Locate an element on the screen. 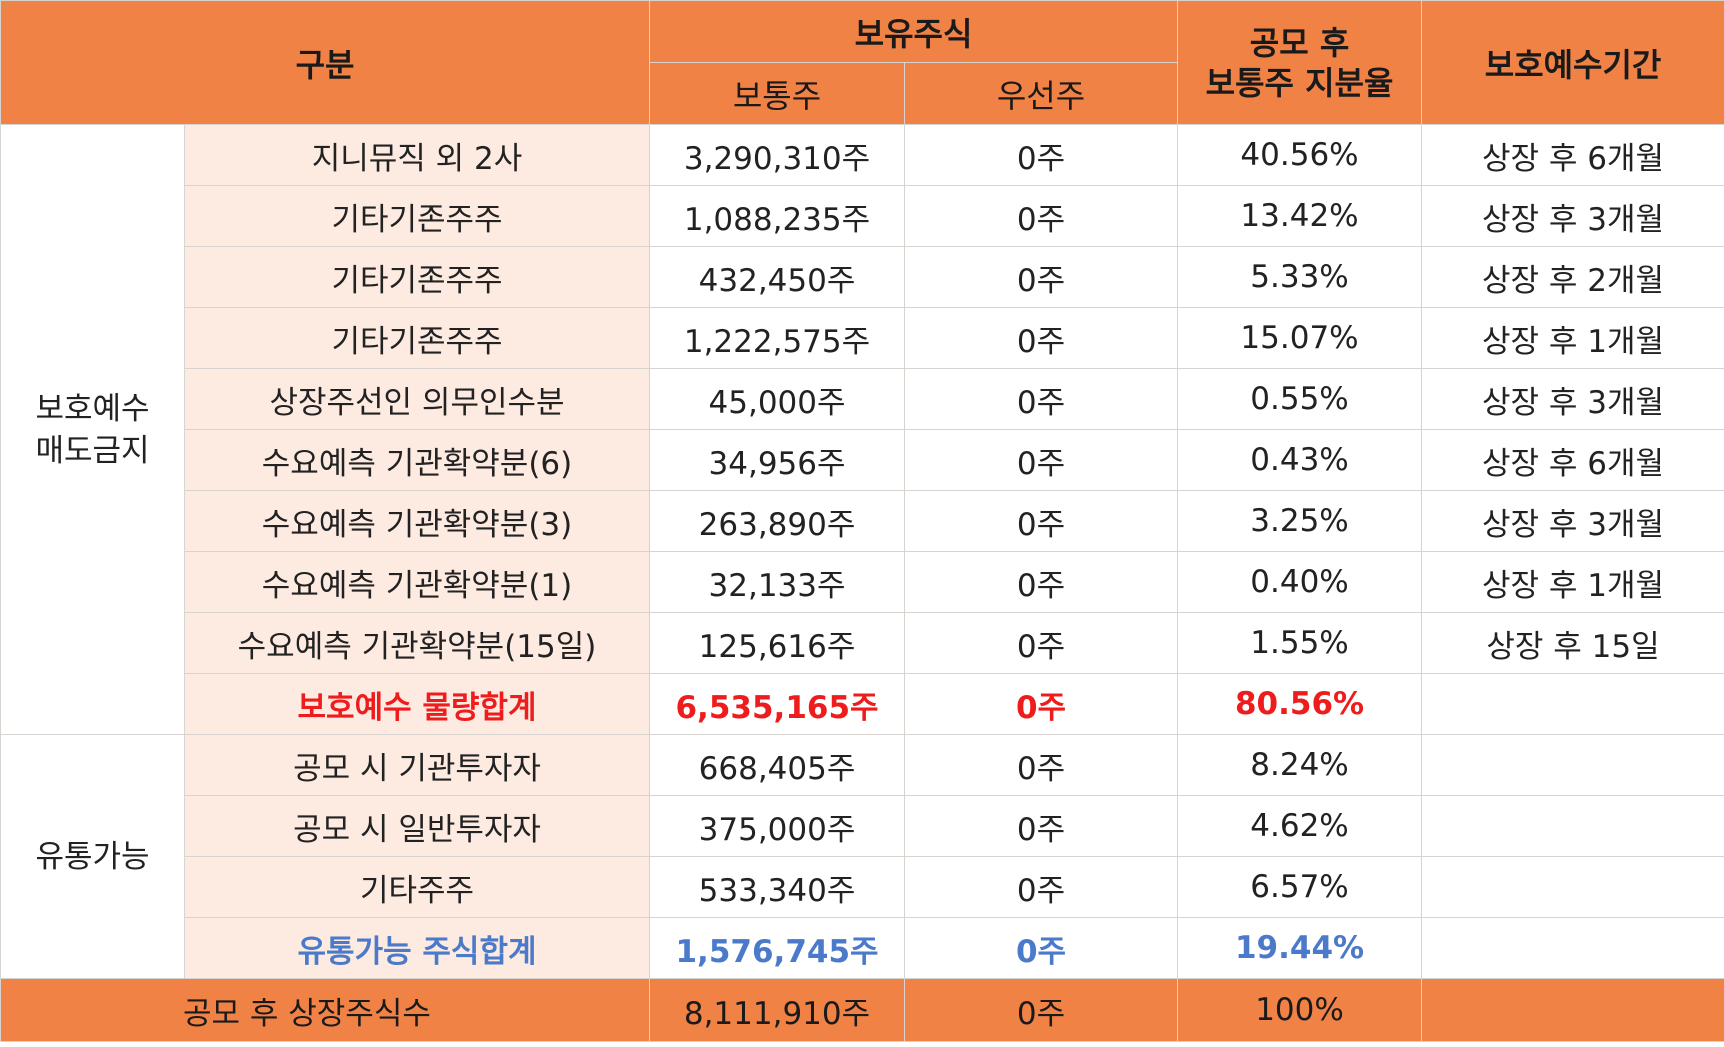  header-lockup-period: 보호예수기간 is located at coordinates (1572, 62).